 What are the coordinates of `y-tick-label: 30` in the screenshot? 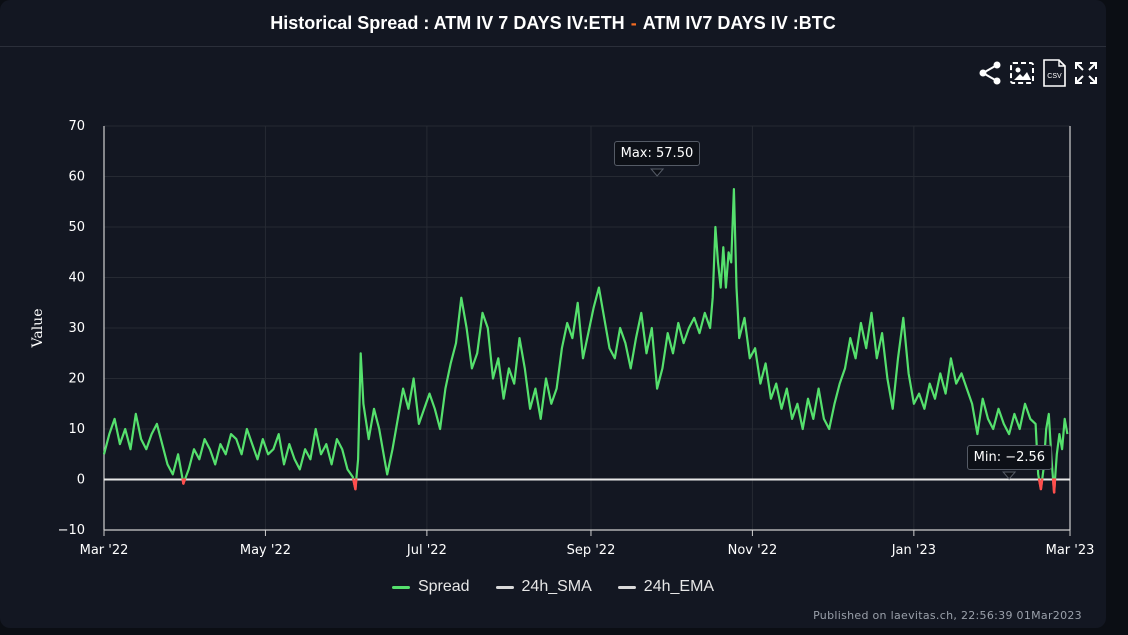 It's located at (76, 328).